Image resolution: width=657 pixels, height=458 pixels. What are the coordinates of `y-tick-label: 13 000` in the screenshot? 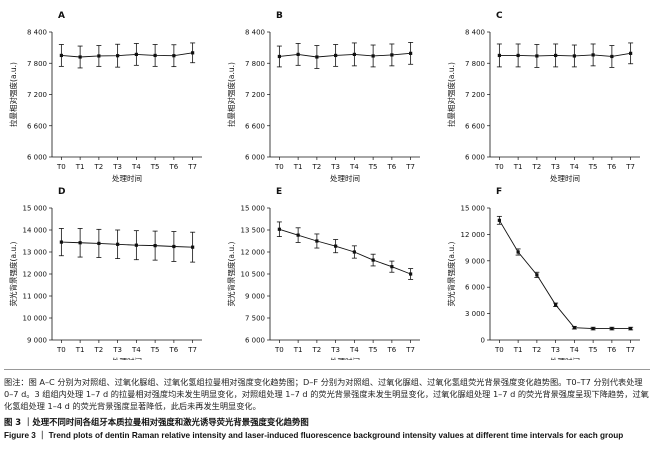 It's located at (35, 253).